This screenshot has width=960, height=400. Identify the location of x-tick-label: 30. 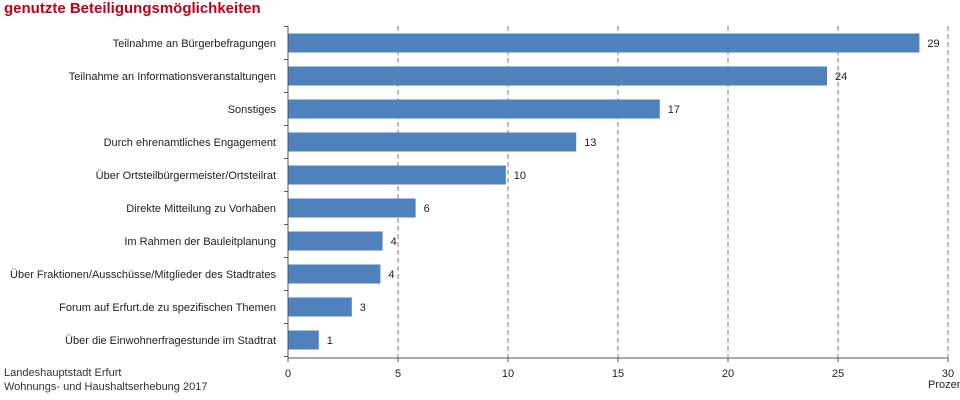
(948, 374).